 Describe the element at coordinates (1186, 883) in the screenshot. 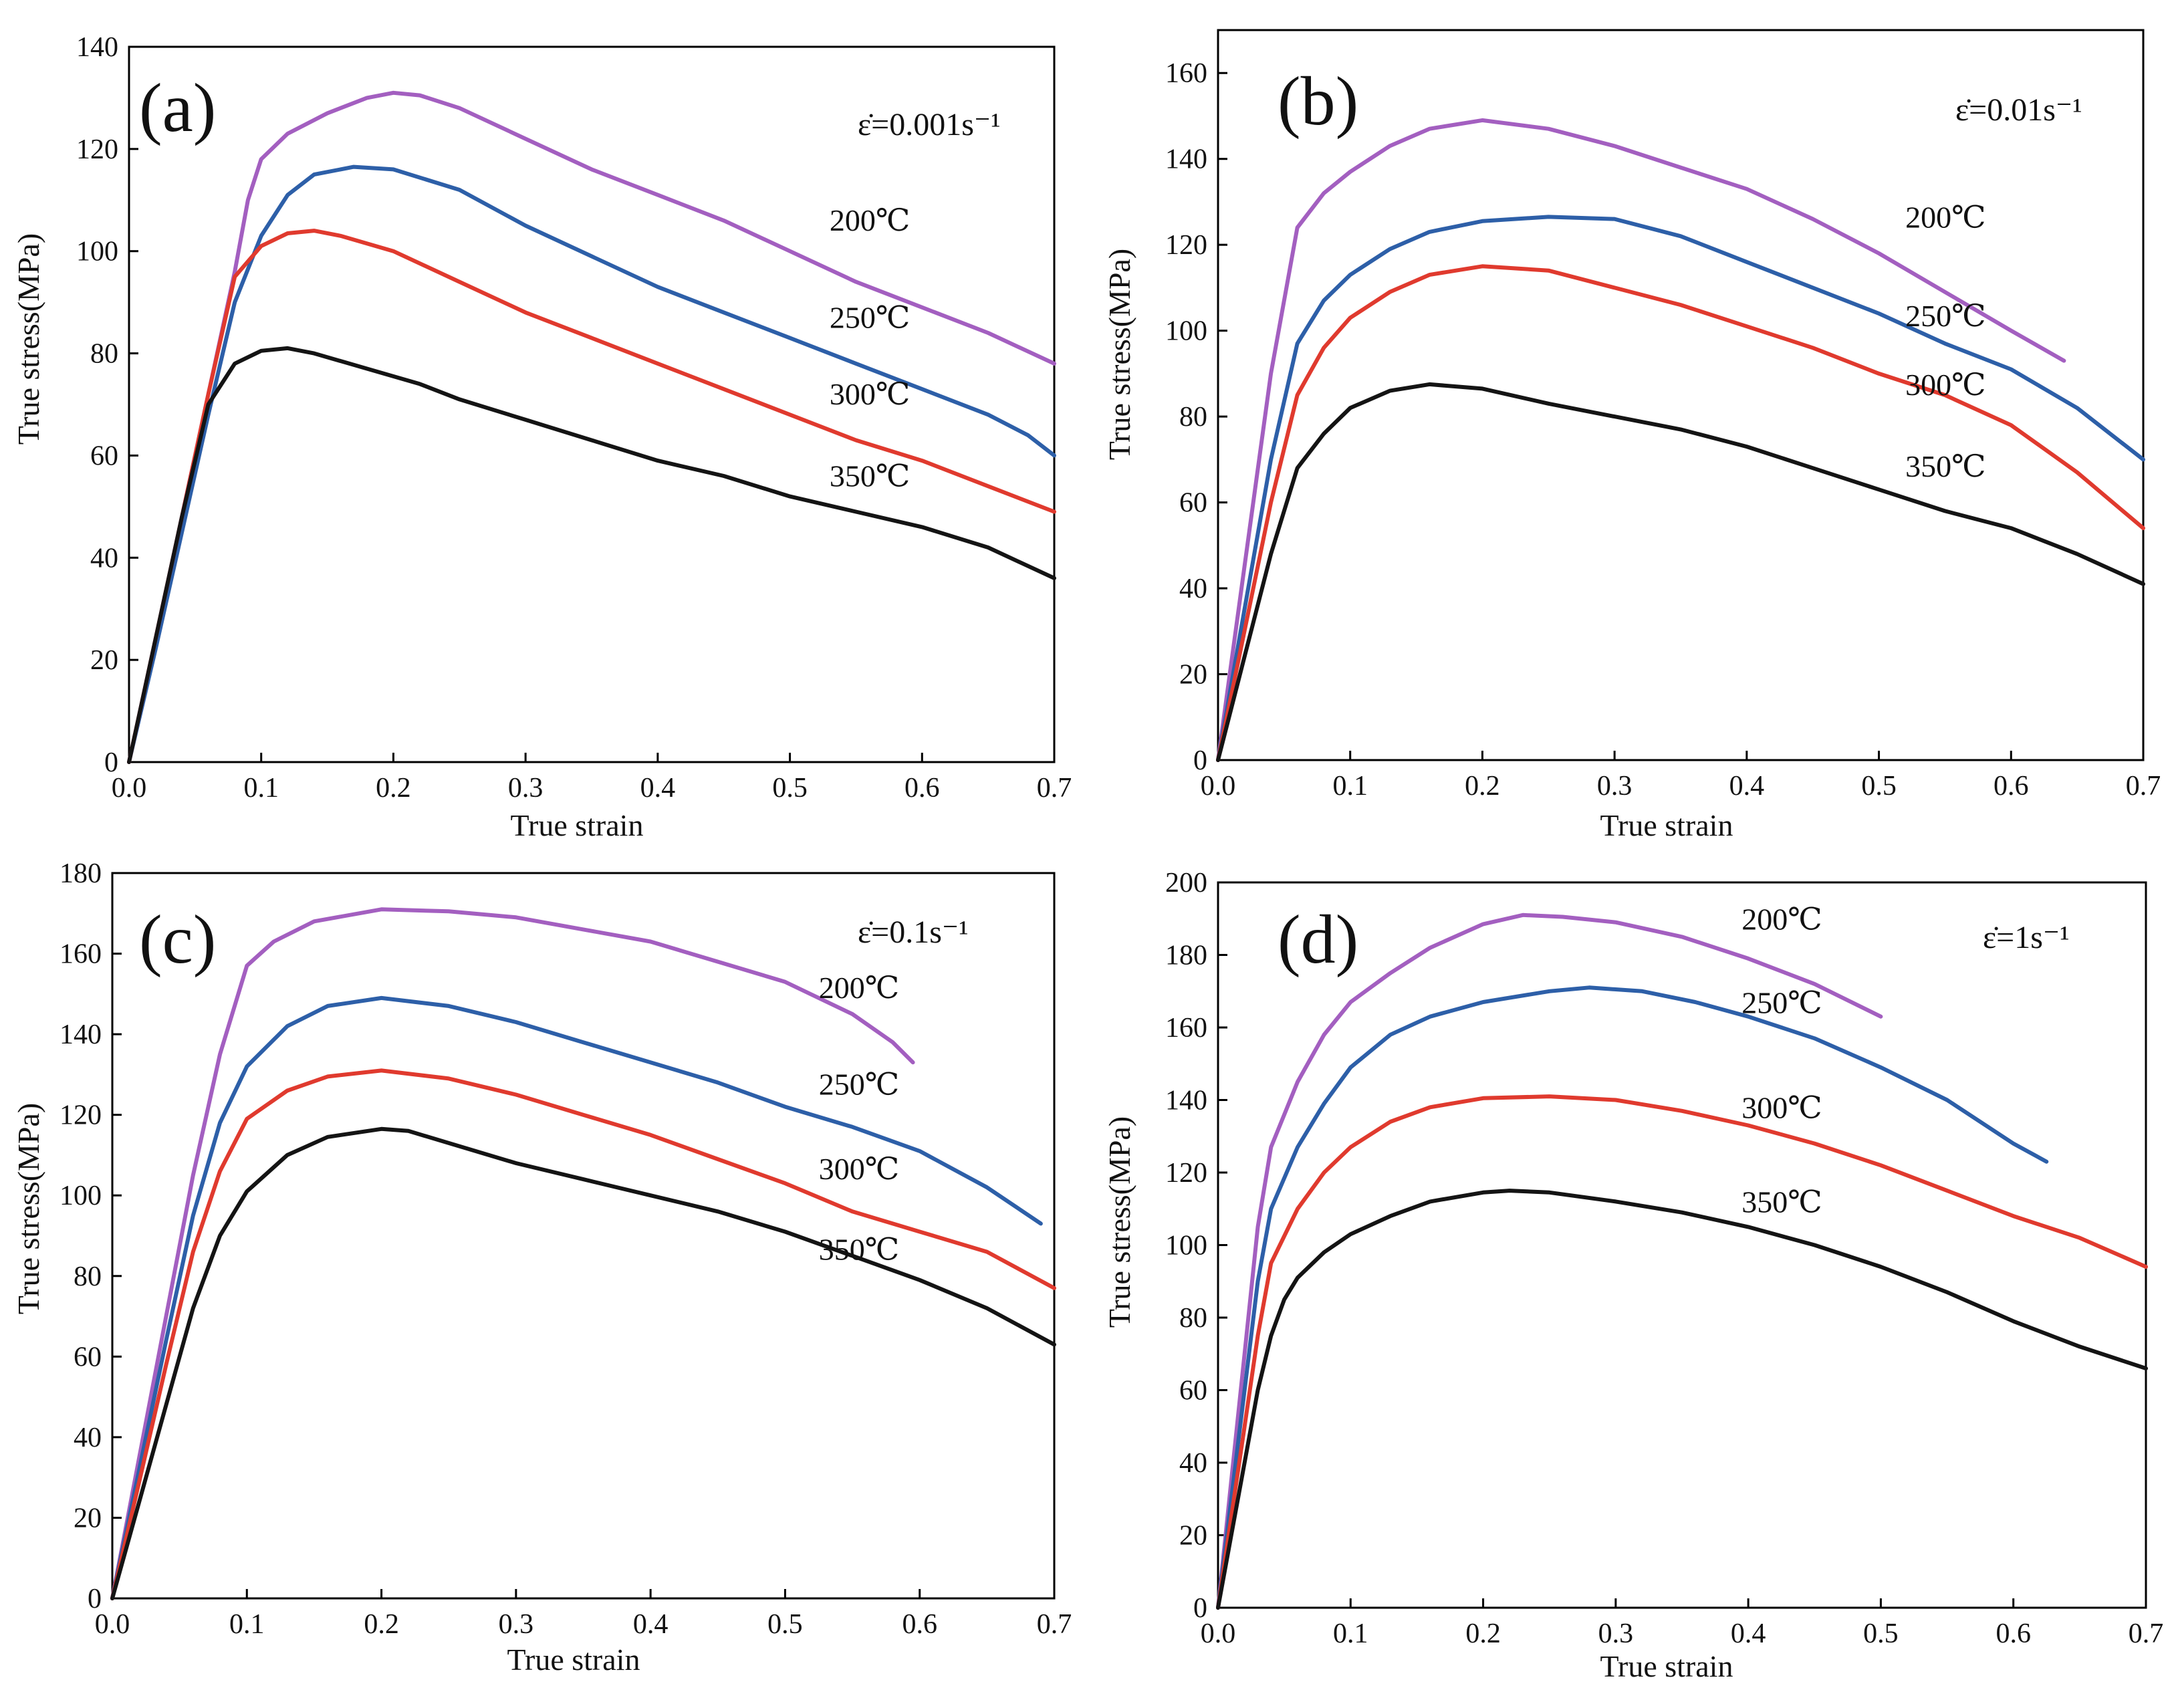

I see `y-tick-label: 200` at that location.